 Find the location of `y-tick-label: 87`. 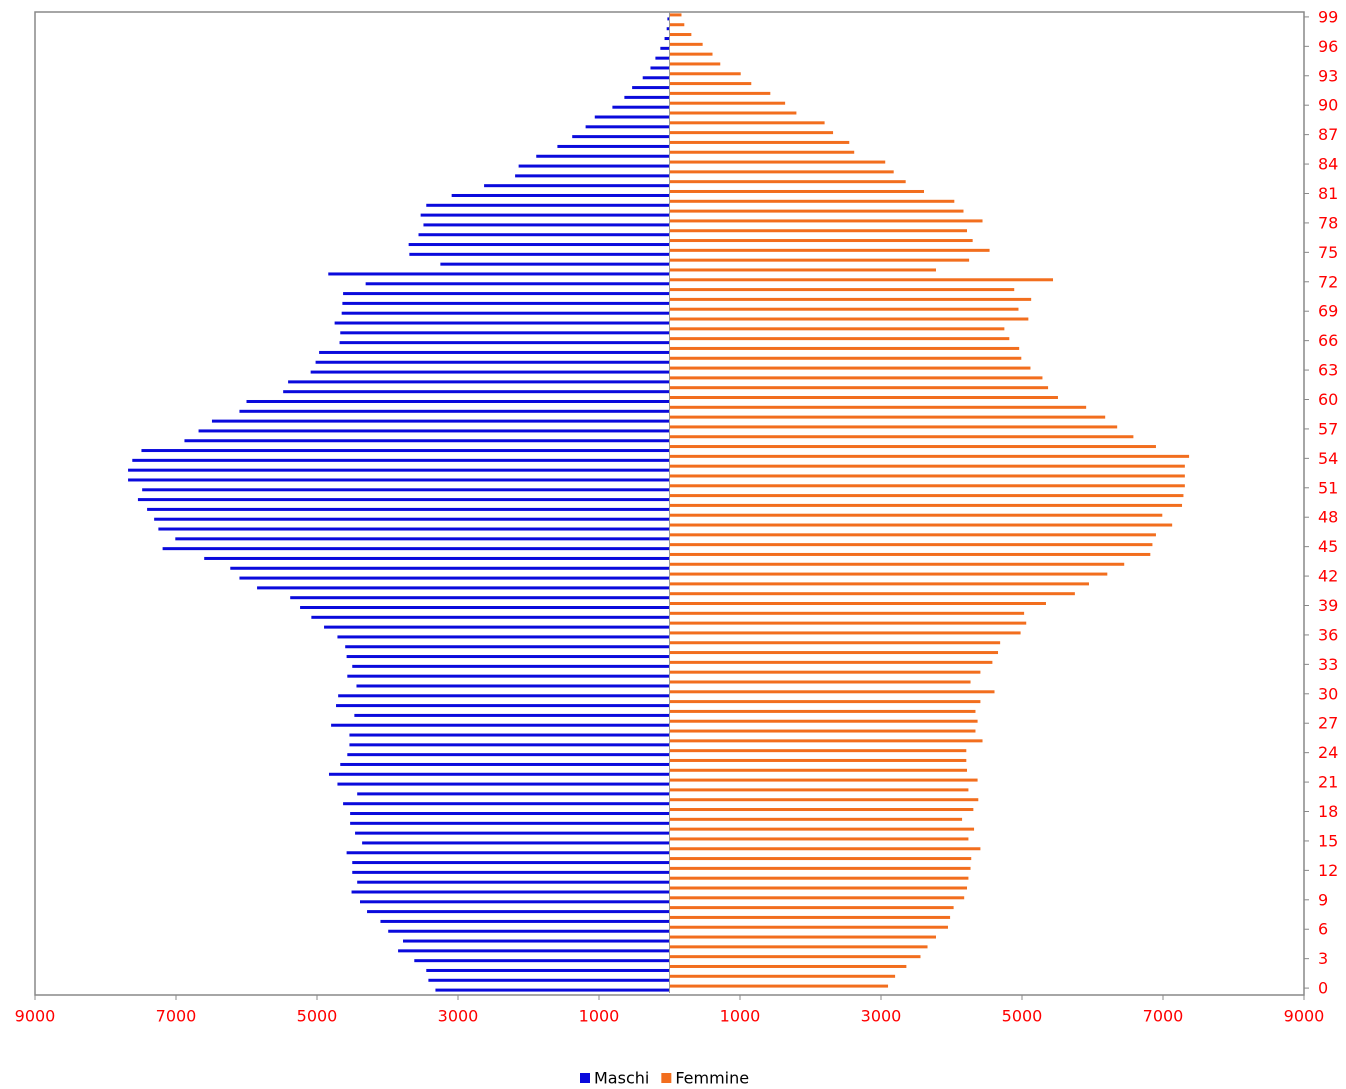

y-tick-label: 87 is located at coordinates (1328, 134).